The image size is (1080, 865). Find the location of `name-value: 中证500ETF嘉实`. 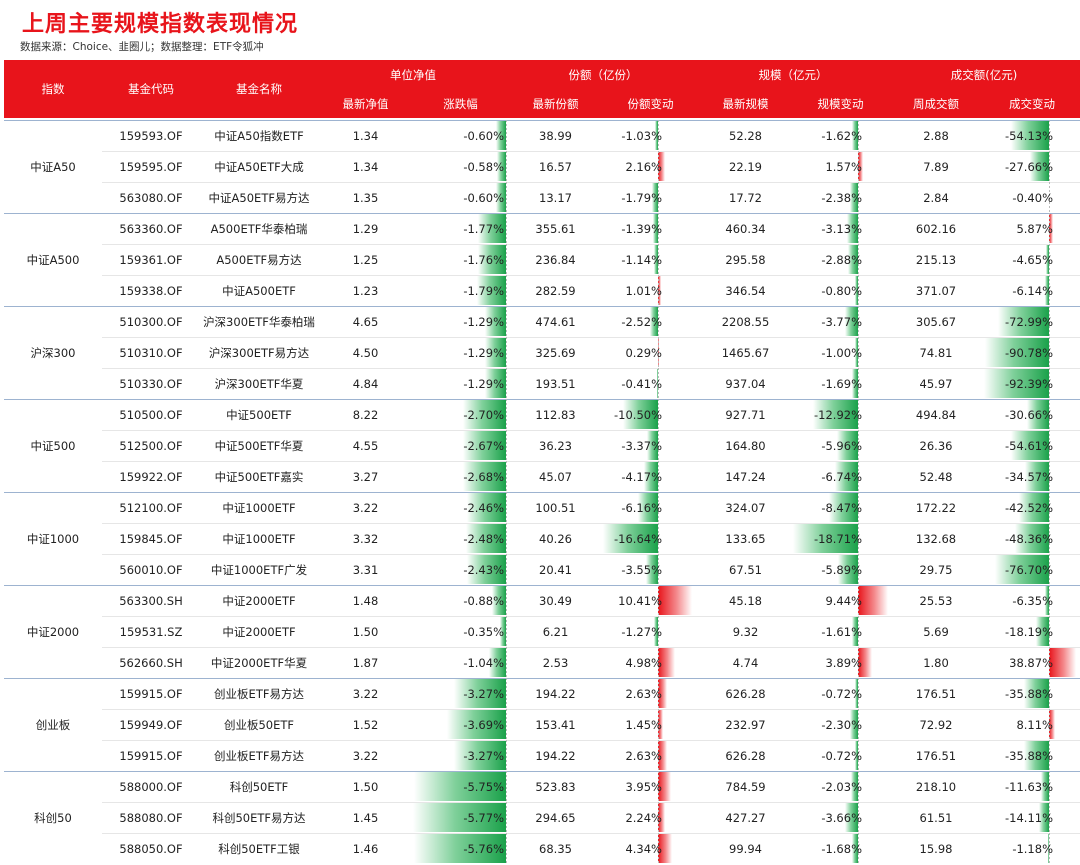

name-value: 中证500ETF嘉实 is located at coordinates (259, 476).